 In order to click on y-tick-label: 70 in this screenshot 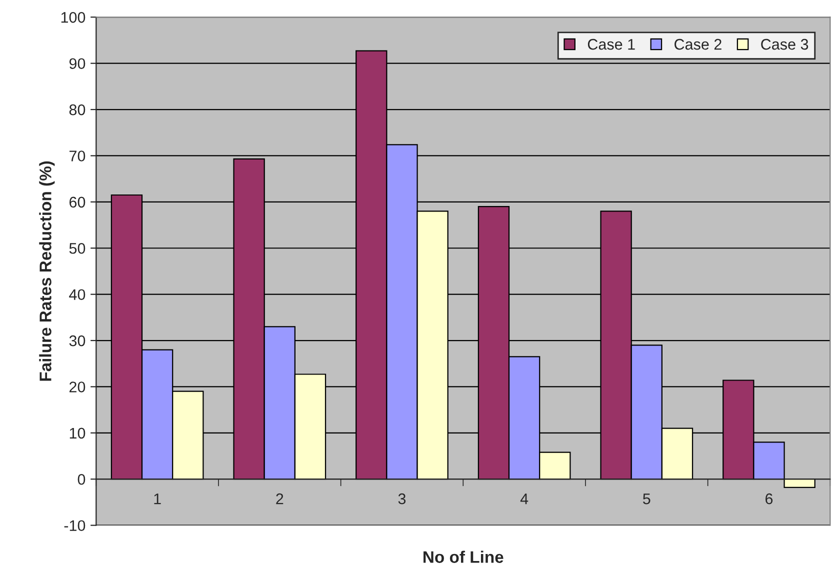, I will do `click(78, 156)`.